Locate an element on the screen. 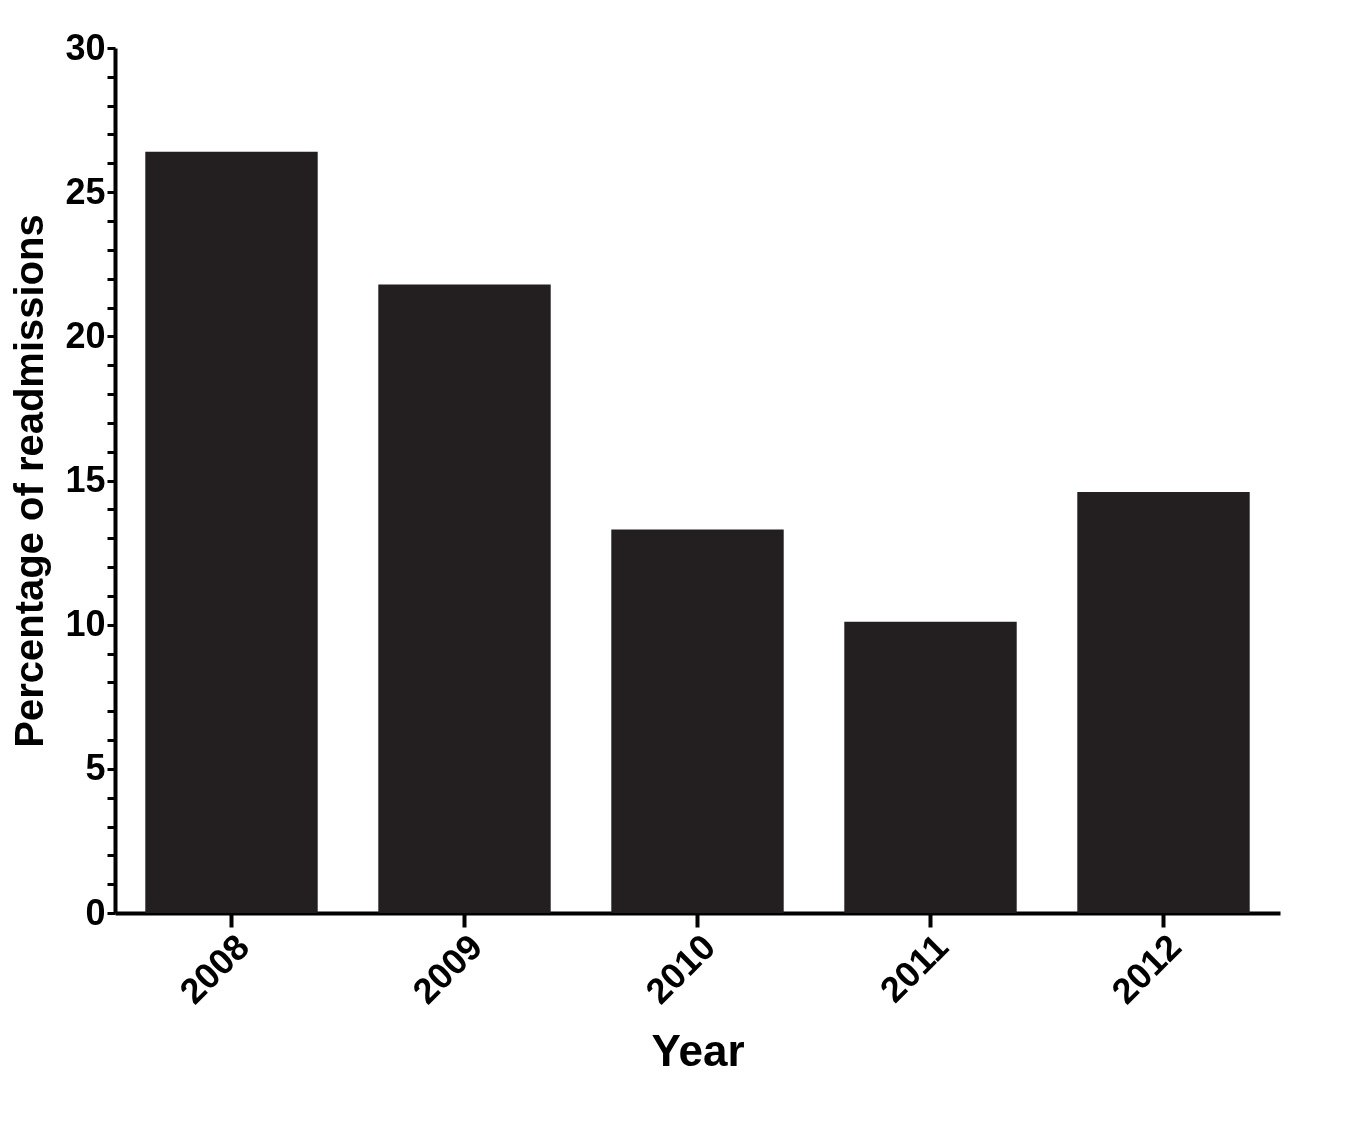  x-axis-title: Year is located at coordinates (698, 1050).